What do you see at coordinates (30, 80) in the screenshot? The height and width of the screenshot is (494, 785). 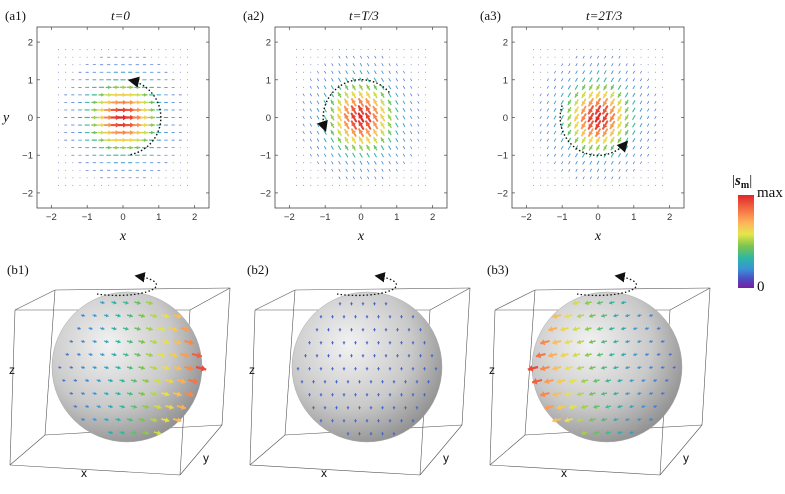 I see `y-tick-label: 1` at bounding box center [30, 80].